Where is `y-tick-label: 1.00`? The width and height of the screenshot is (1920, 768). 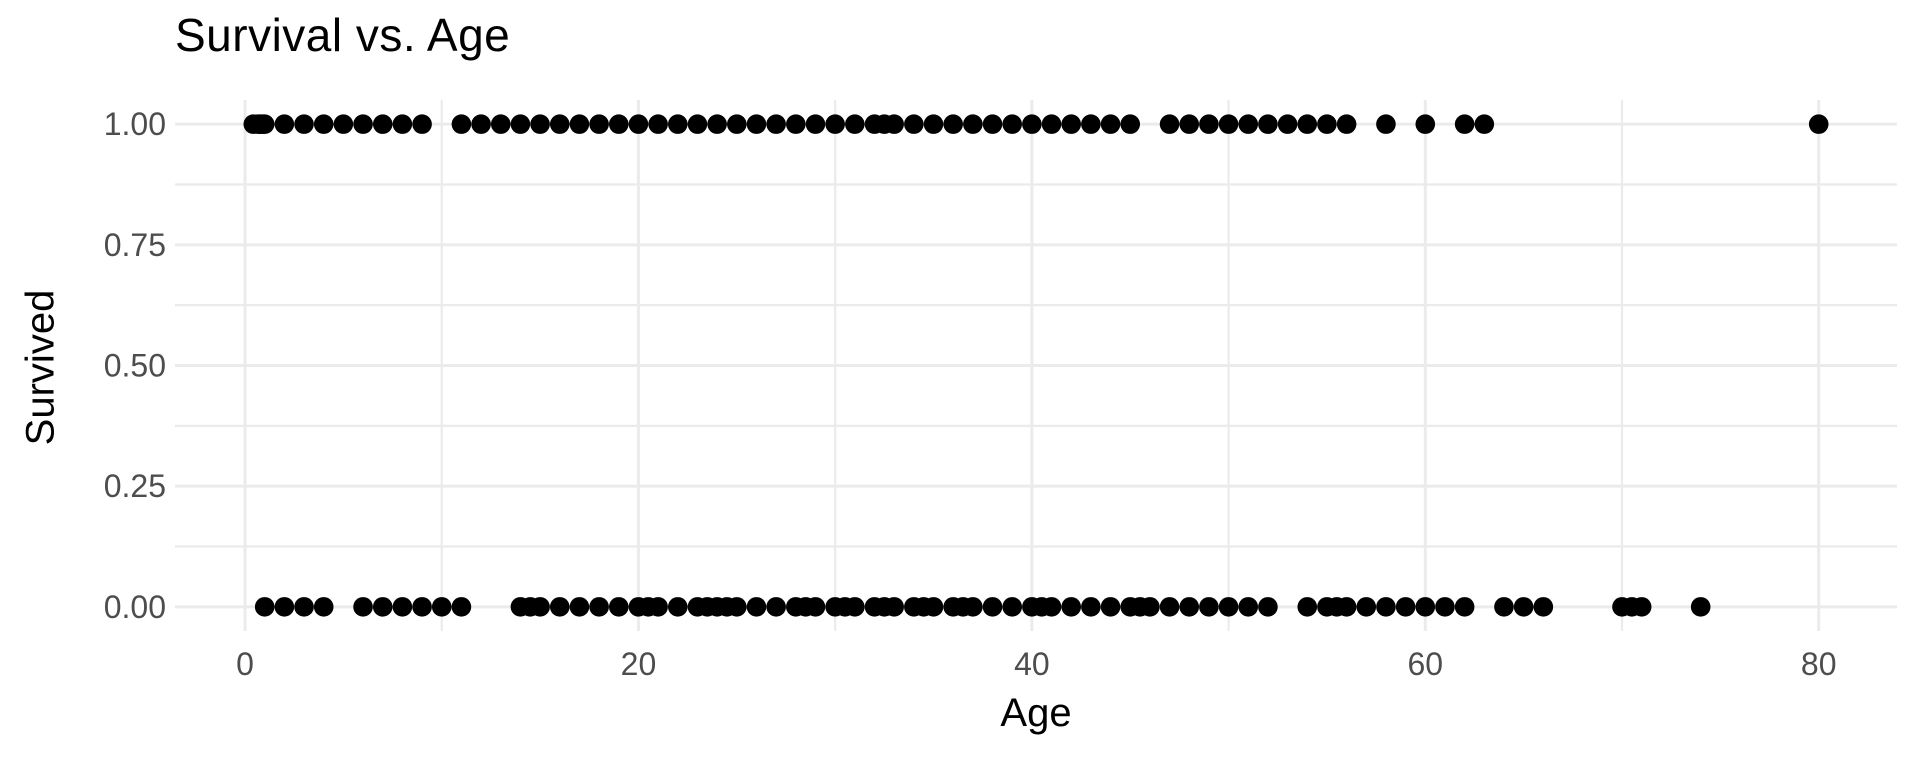
y-tick-label: 1.00 is located at coordinates (135, 124).